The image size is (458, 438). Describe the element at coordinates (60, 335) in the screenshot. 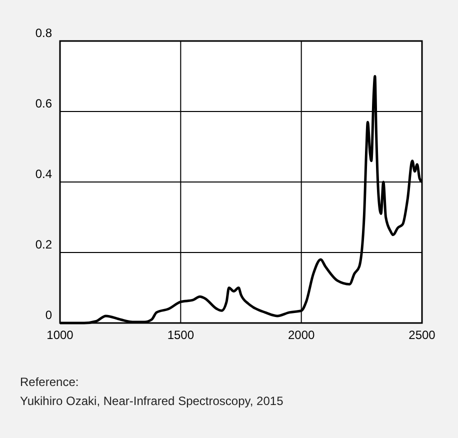

I see `x-tick-label: 1000` at that location.